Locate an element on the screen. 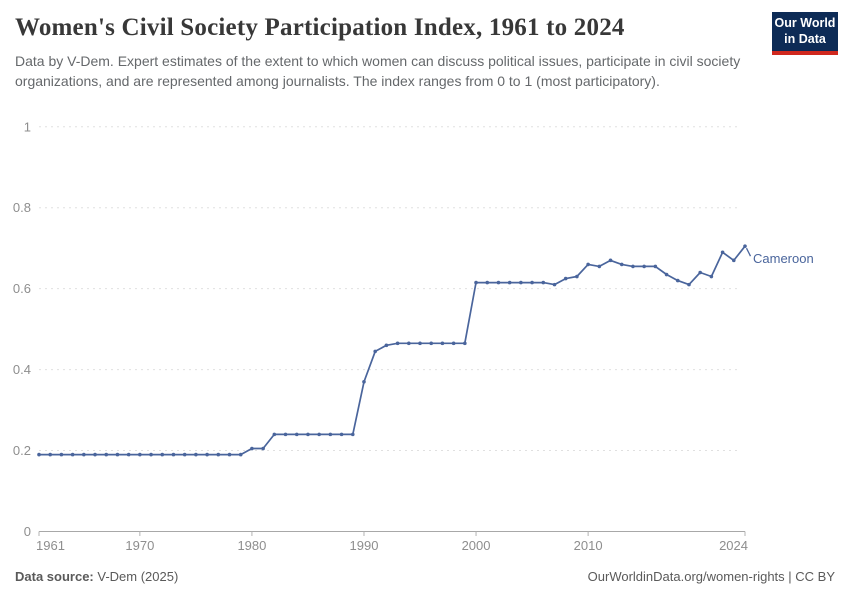  owid-logo-line2: in Data is located at coordinates (805, 39).